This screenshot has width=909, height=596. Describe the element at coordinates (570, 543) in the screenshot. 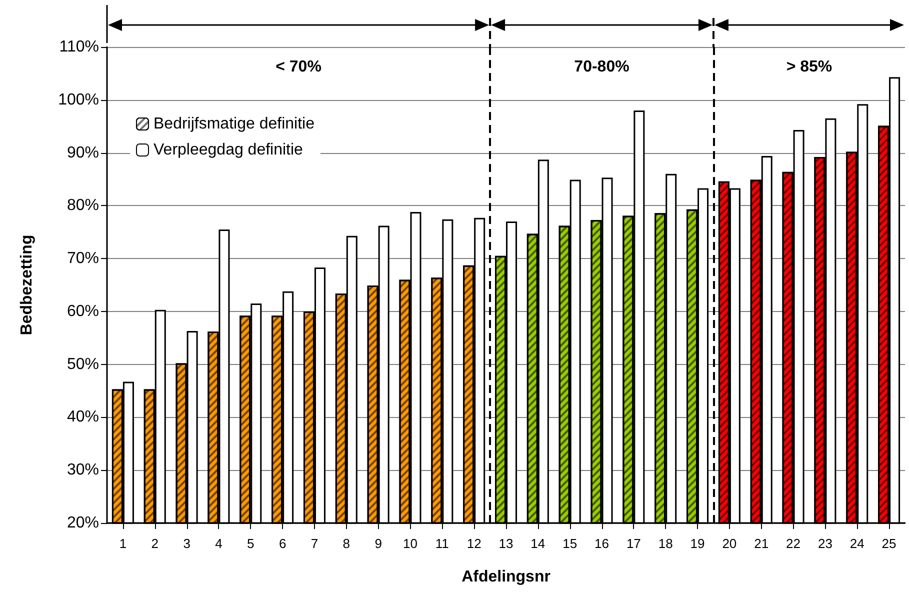

I see `x-tick-label: 15` at that location.